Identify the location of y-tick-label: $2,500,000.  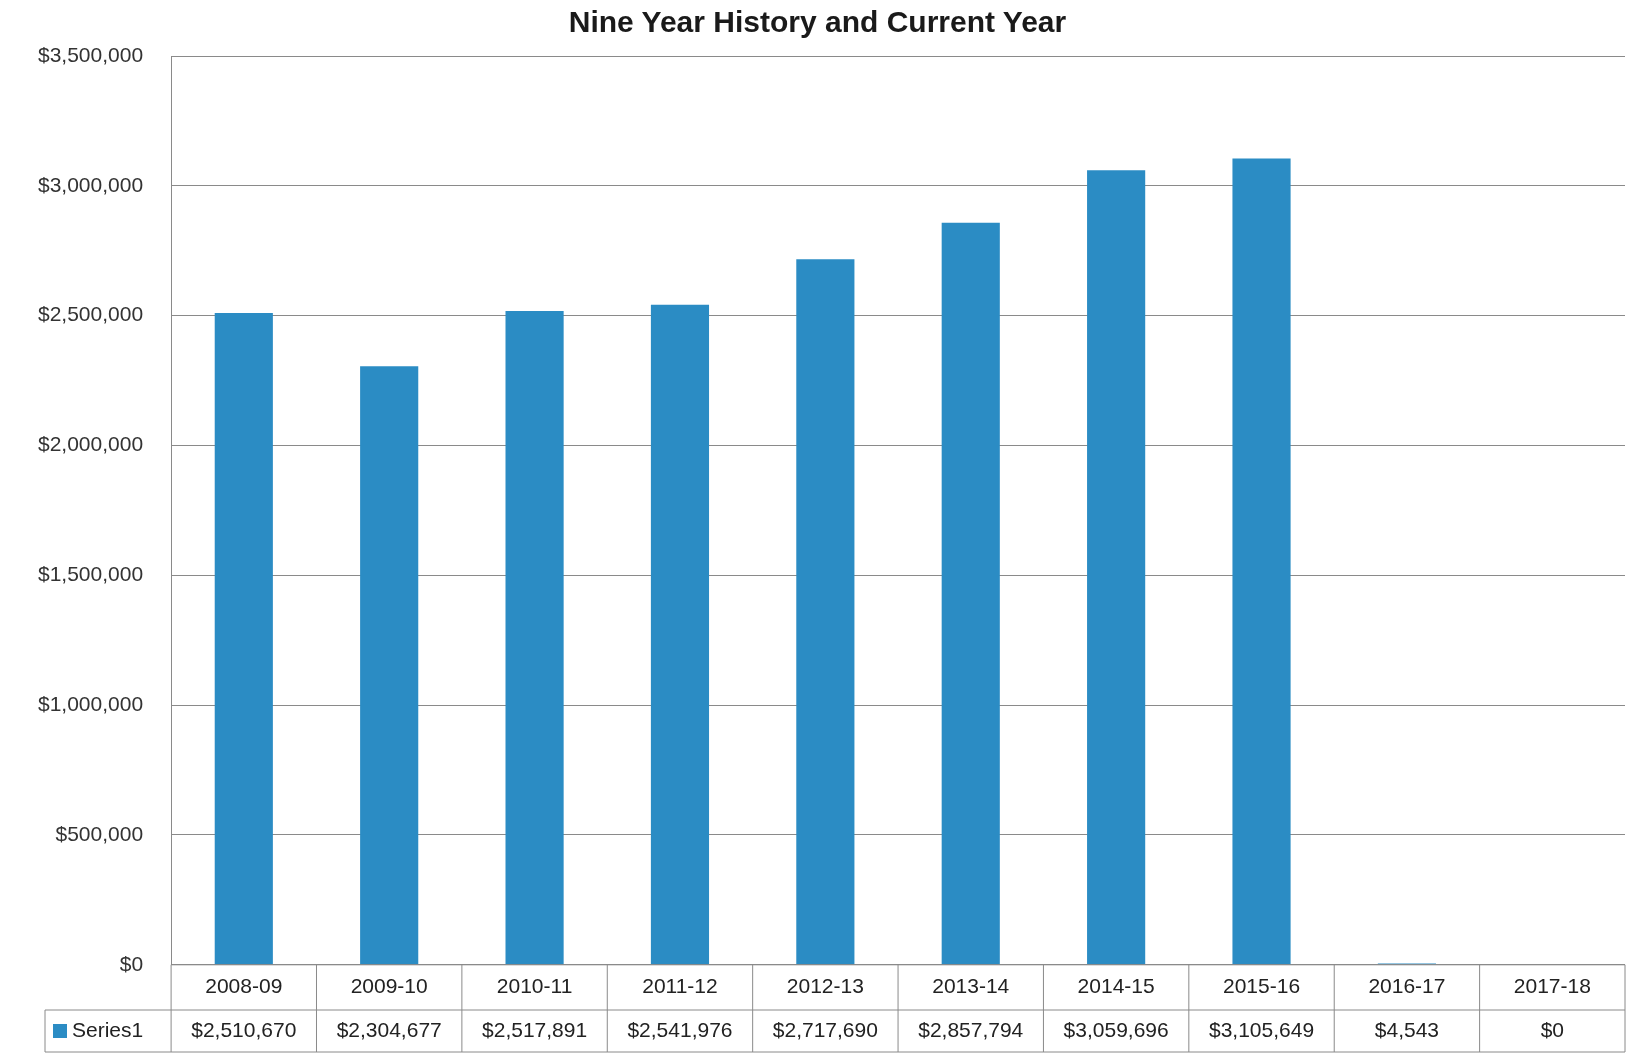
(90, 314).